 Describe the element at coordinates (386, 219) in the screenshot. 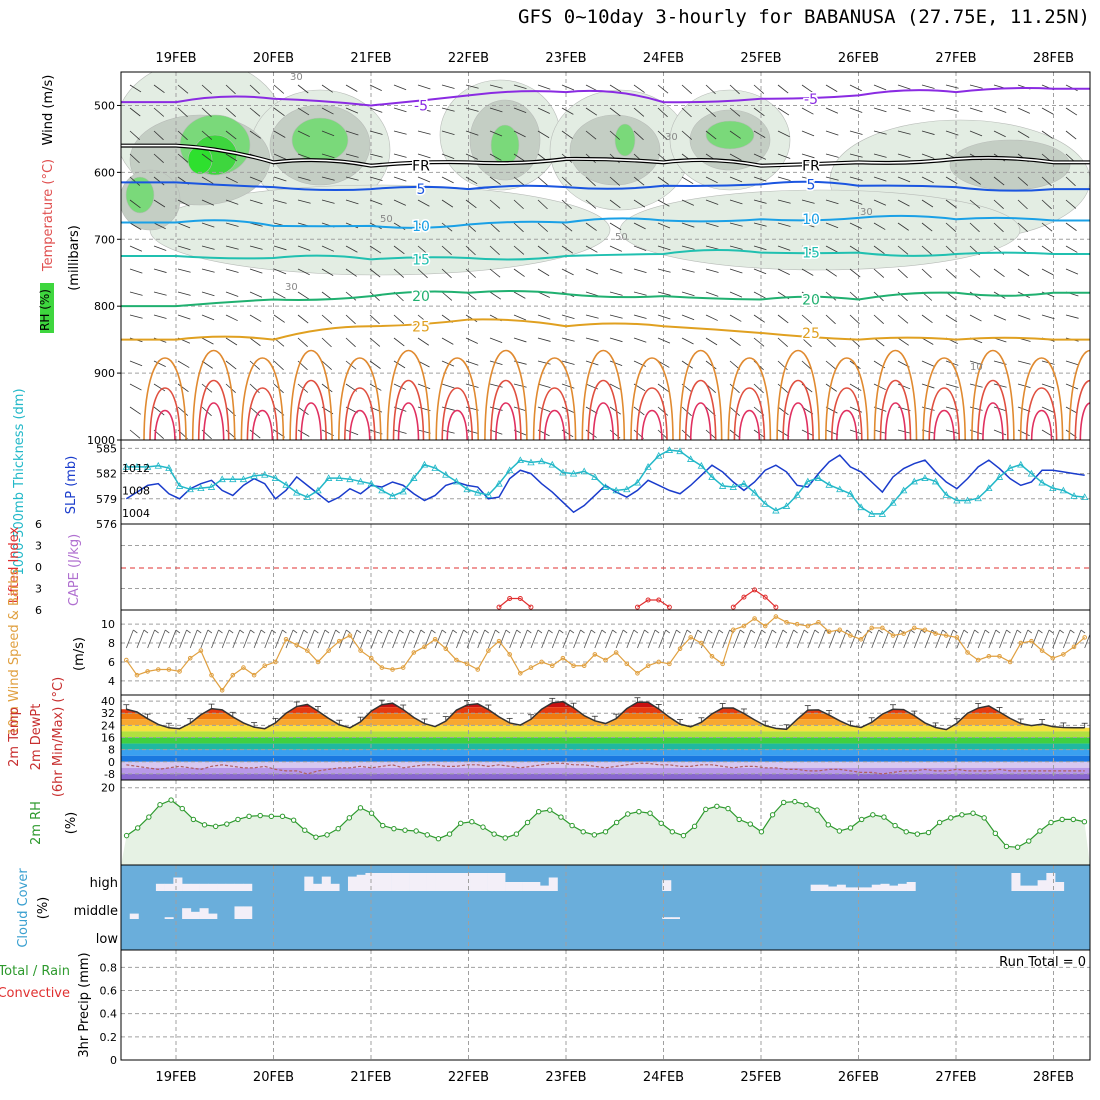

I see `rh-contour-label: 50` at that location.